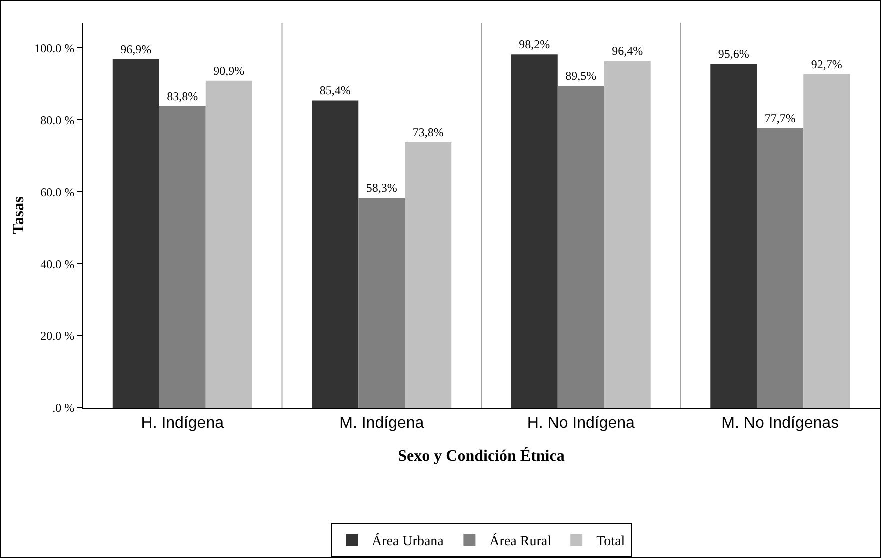 This screenshot has height=558, width=881. I want to click on x-tick-label: H. Indígena, so click(182, 423).